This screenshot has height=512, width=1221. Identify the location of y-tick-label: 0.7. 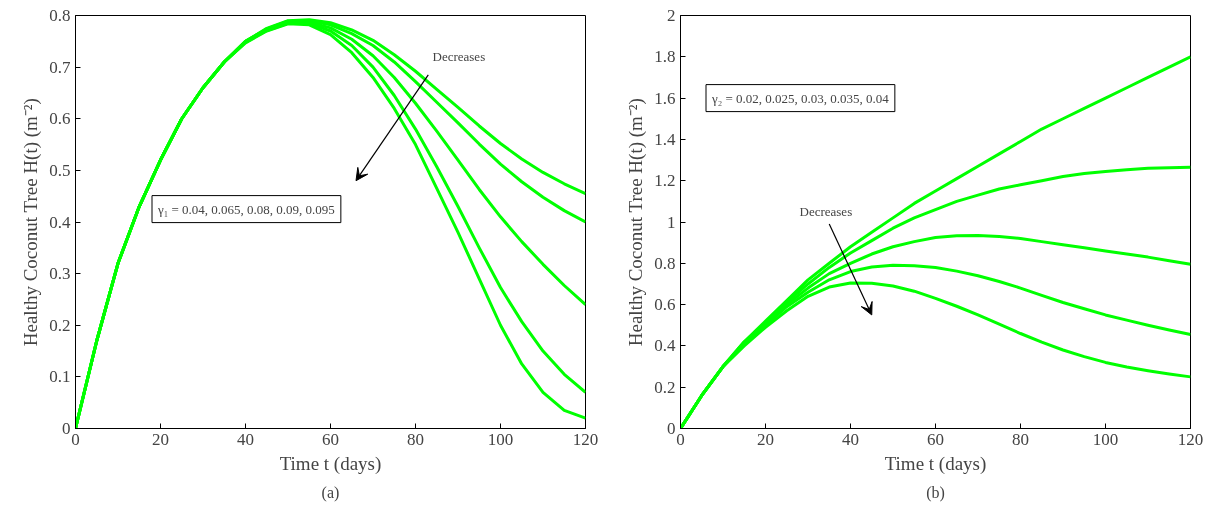
(60, 67).